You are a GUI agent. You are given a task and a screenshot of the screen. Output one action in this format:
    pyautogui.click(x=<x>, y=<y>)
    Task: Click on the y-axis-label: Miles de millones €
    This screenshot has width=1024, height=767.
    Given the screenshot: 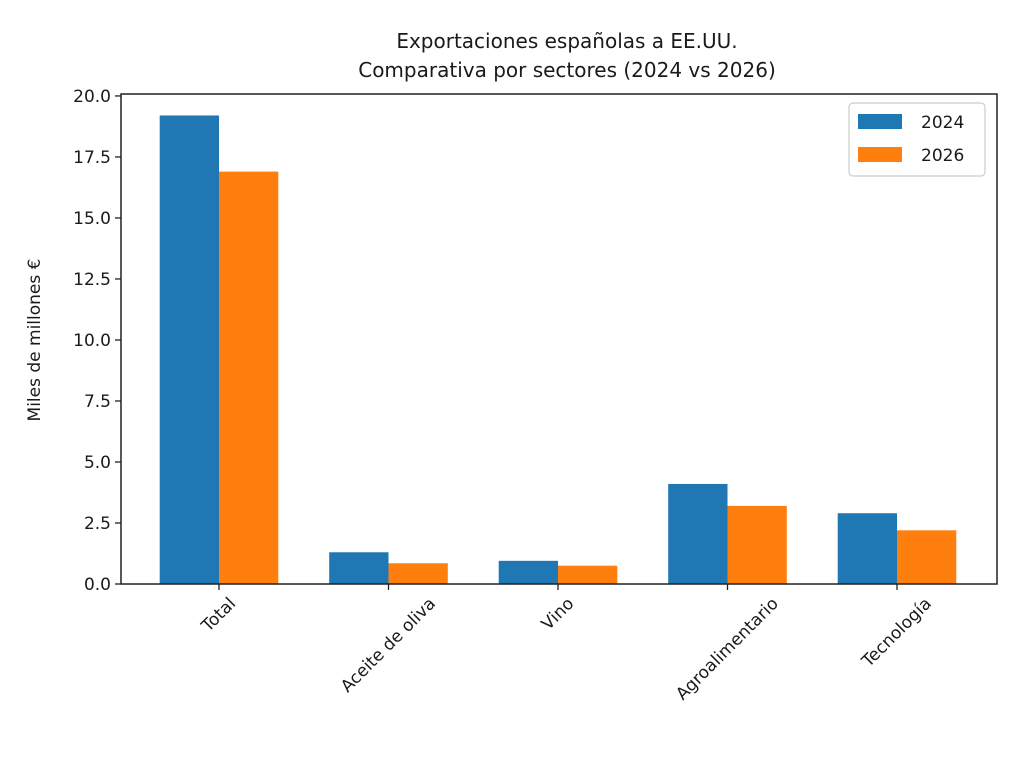 What is the action you would take?
    pyautogui.click(x=35, y=340)
    